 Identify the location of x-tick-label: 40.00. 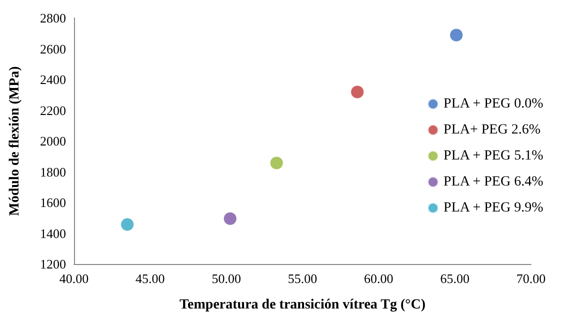
(74, 278).